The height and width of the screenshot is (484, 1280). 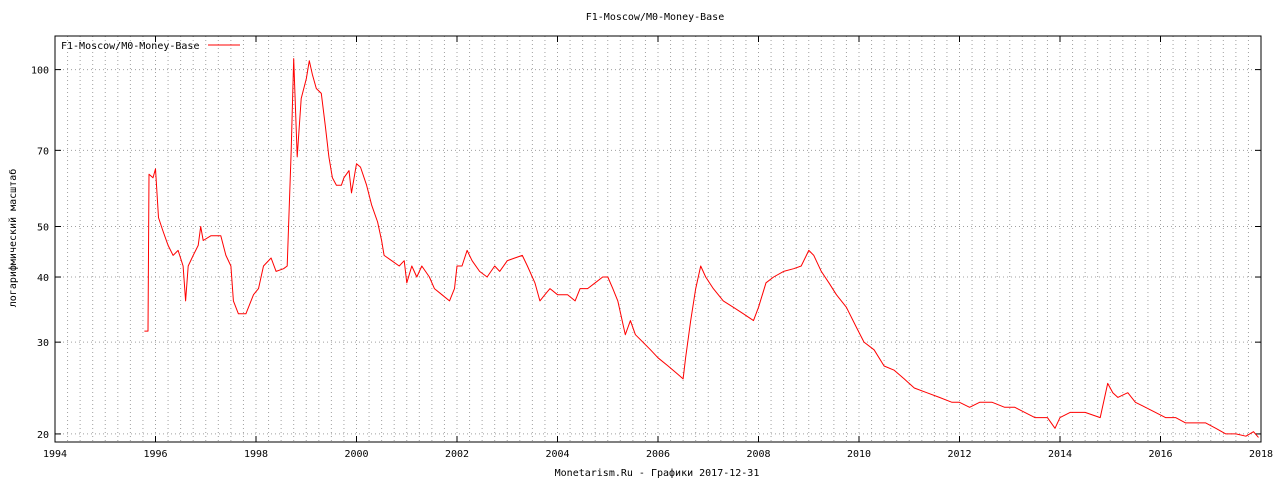 What do you see at coordinates (43, 151) in the screenshot?
I see `y-tick-label: 70` at bounding box center [43, 151].